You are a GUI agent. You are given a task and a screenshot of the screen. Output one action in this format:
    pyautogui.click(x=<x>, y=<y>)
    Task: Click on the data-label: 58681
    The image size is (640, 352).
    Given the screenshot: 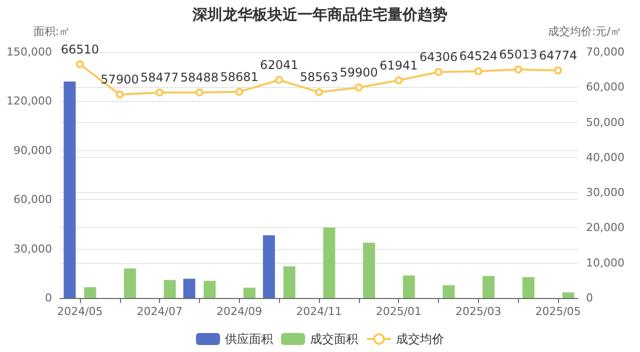 What is the action you would take?
    pyautogui.click(x=239, y=77)
    